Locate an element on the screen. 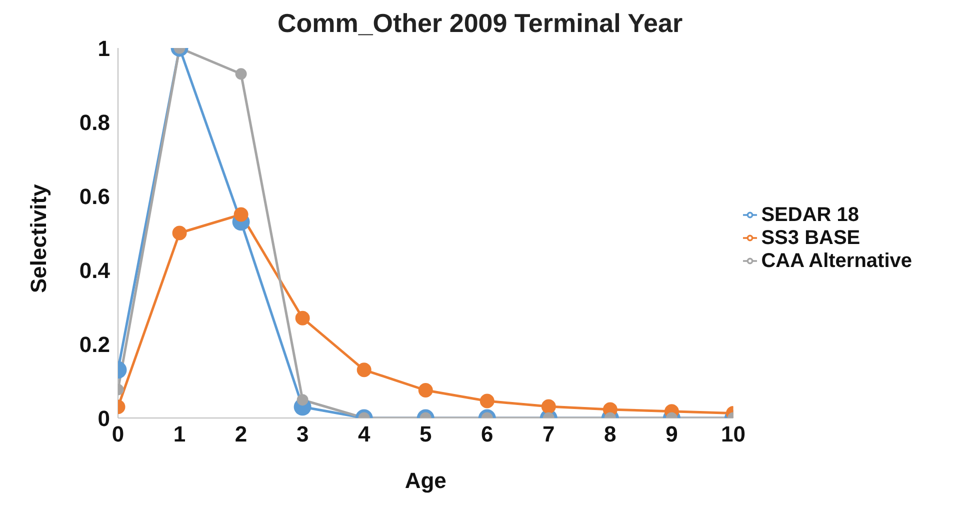  x-tick-label: 1 is located at coordinates (179, 434).